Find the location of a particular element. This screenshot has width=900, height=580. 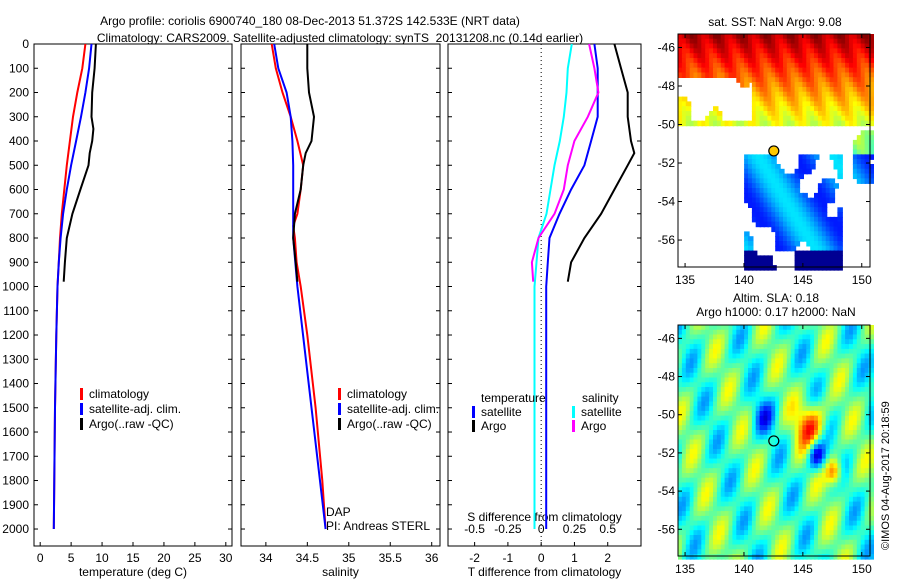

heatmap-cells is located at coordinates (776, 442).